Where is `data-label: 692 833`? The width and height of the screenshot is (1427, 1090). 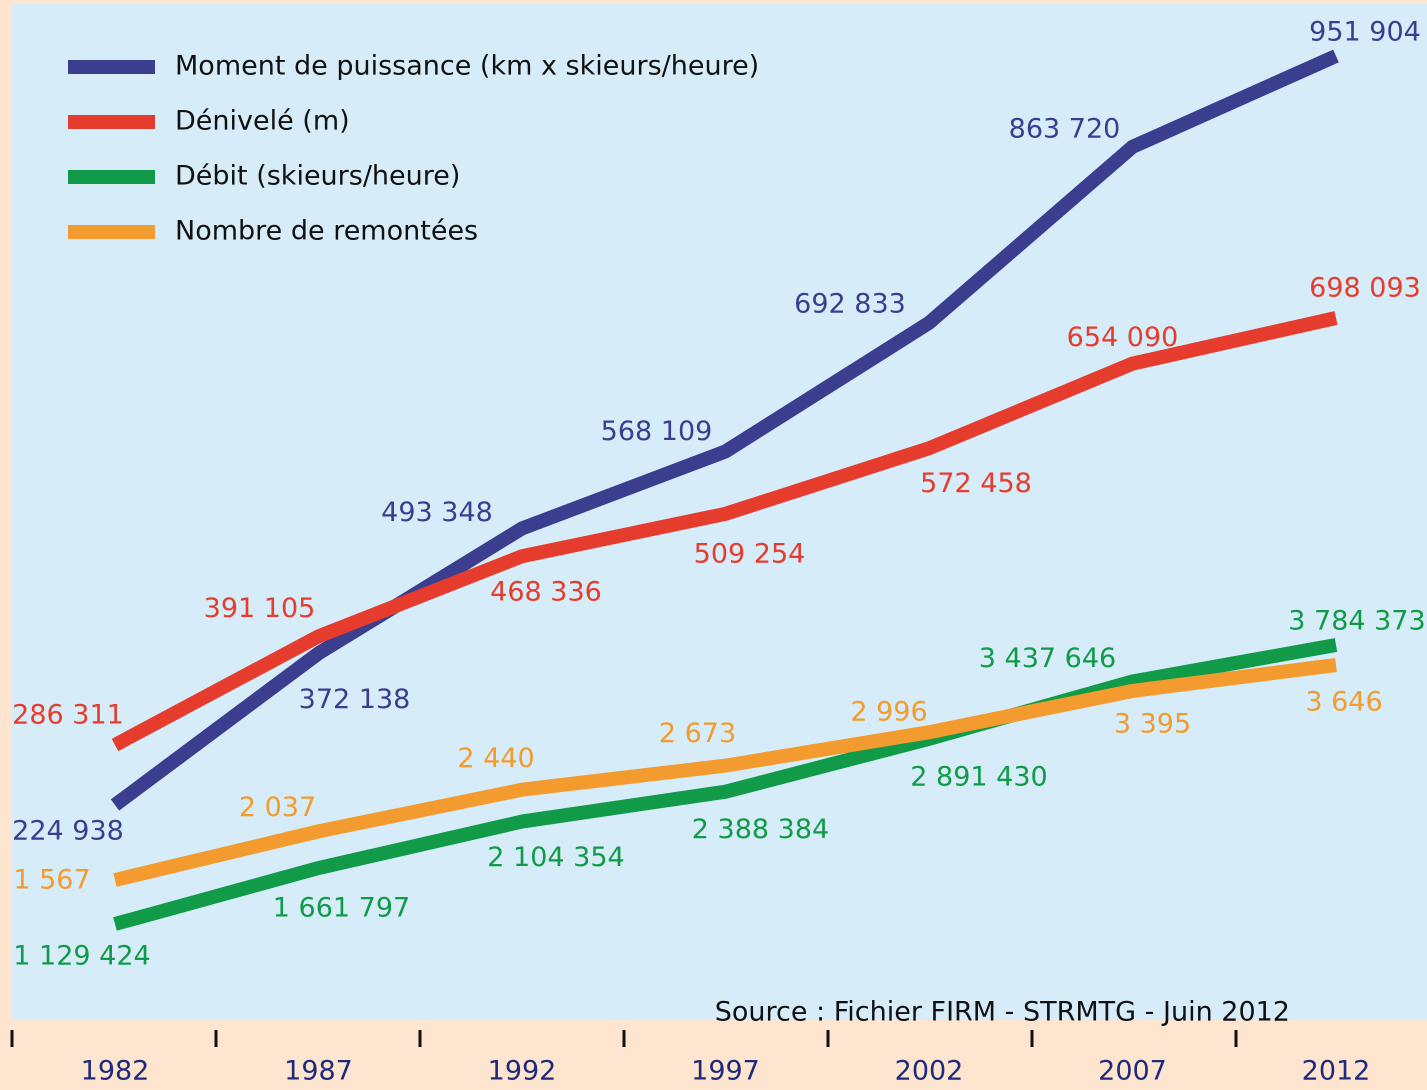
data-label: 692 833 is located at coordinates (850, 303).